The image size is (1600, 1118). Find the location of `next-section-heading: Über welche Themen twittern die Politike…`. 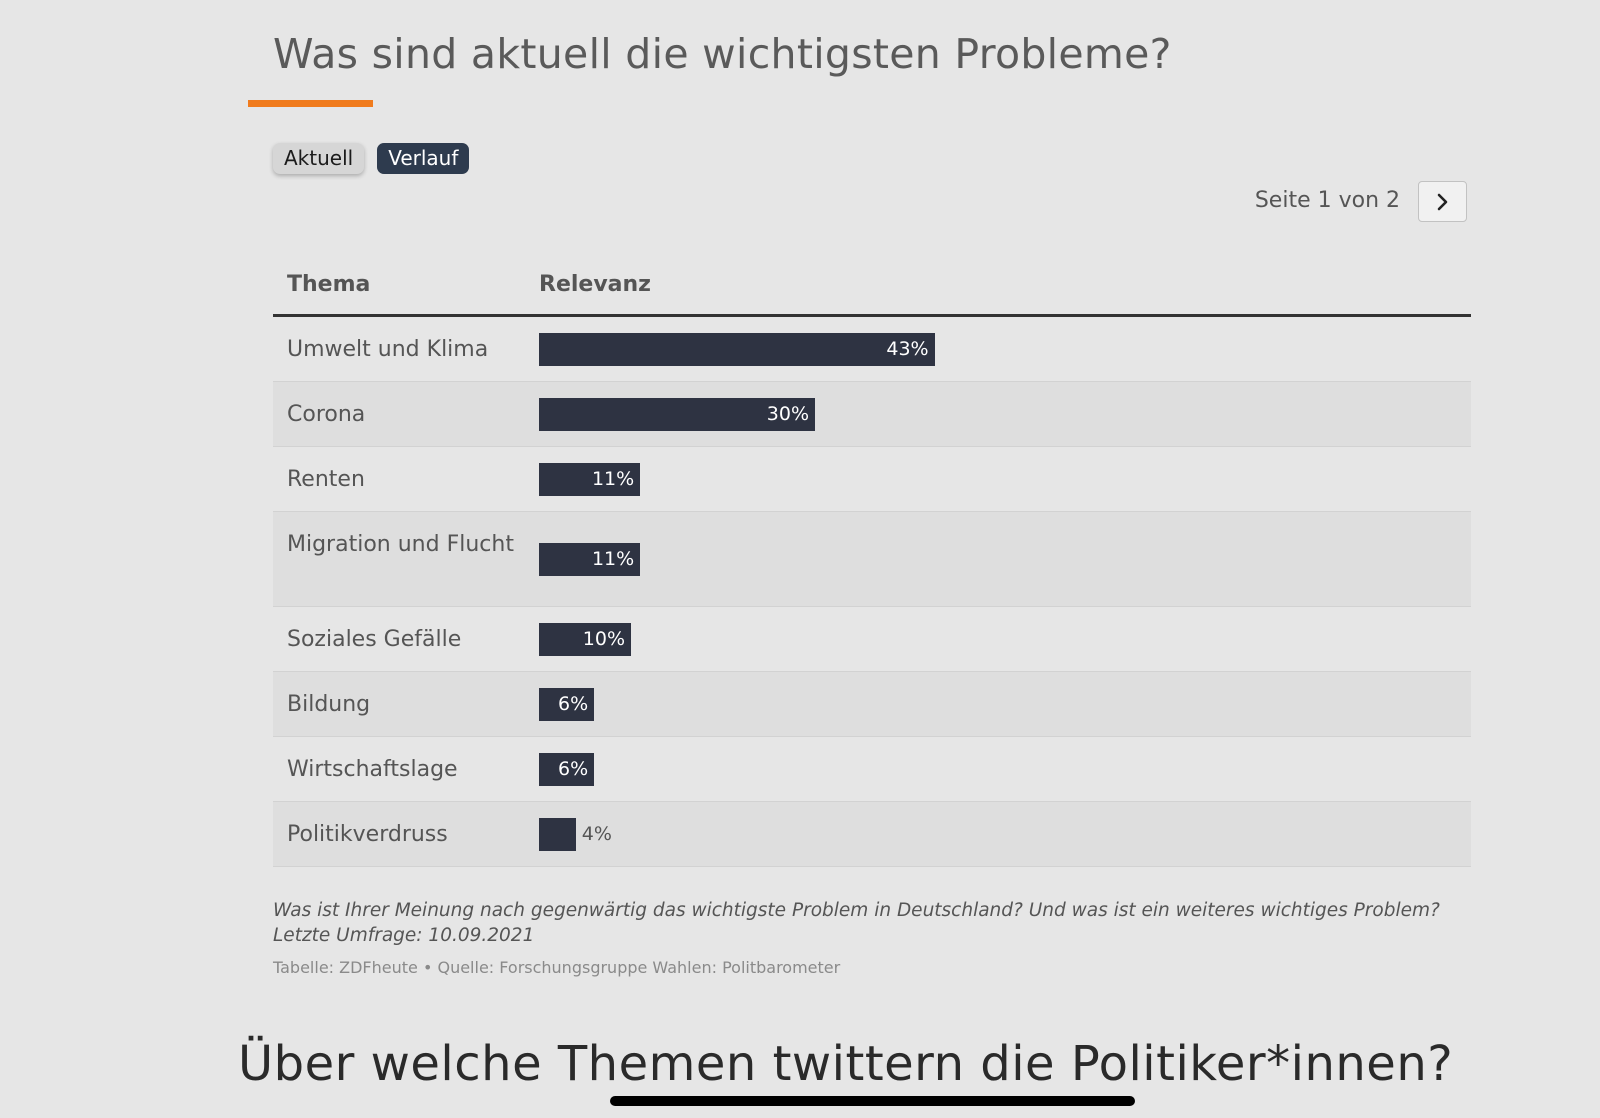

next-section-heading: Über welche Themen twittern die Politike… is located at coordinates (846, 1064).